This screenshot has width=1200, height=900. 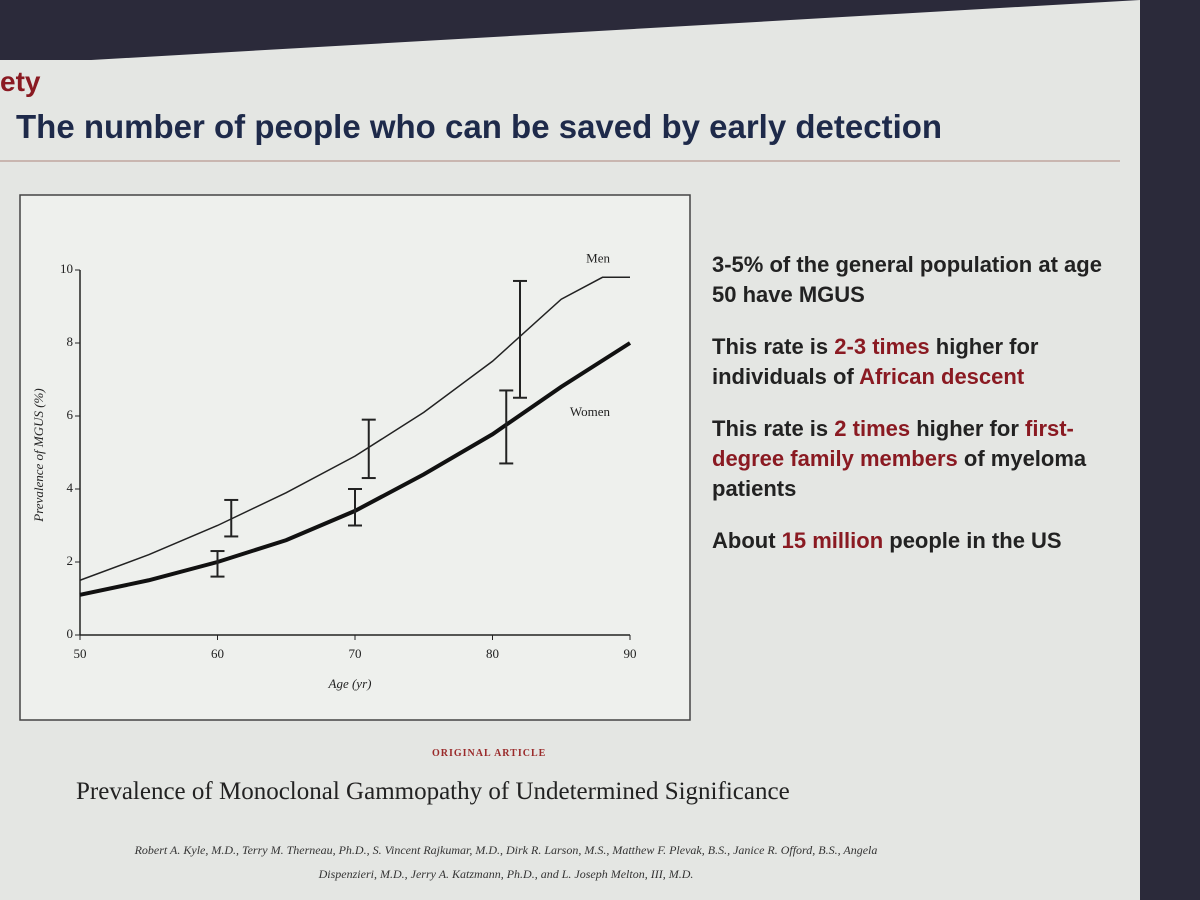 What do you see at coordinates (747, 540) in the screenshot?
I see `bullet-text: About` at bounding box center [747, 540].